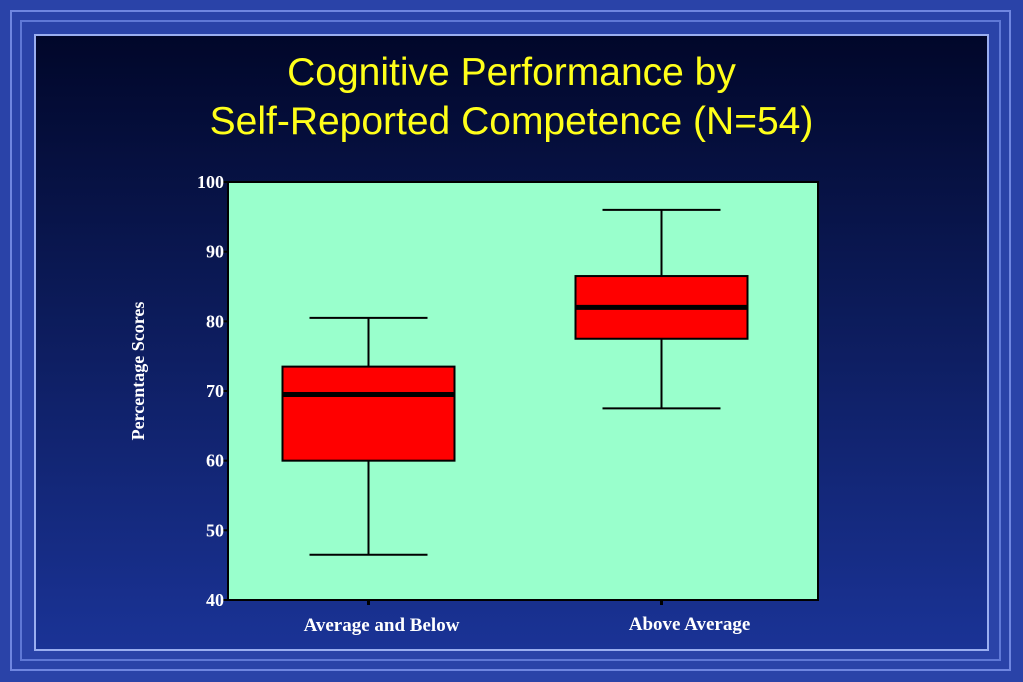 This screenshot has height=682, width=1023. Describe the element at coordinates (215, 530) in the screenshot. I see `y-tick-label: 50` at that location.